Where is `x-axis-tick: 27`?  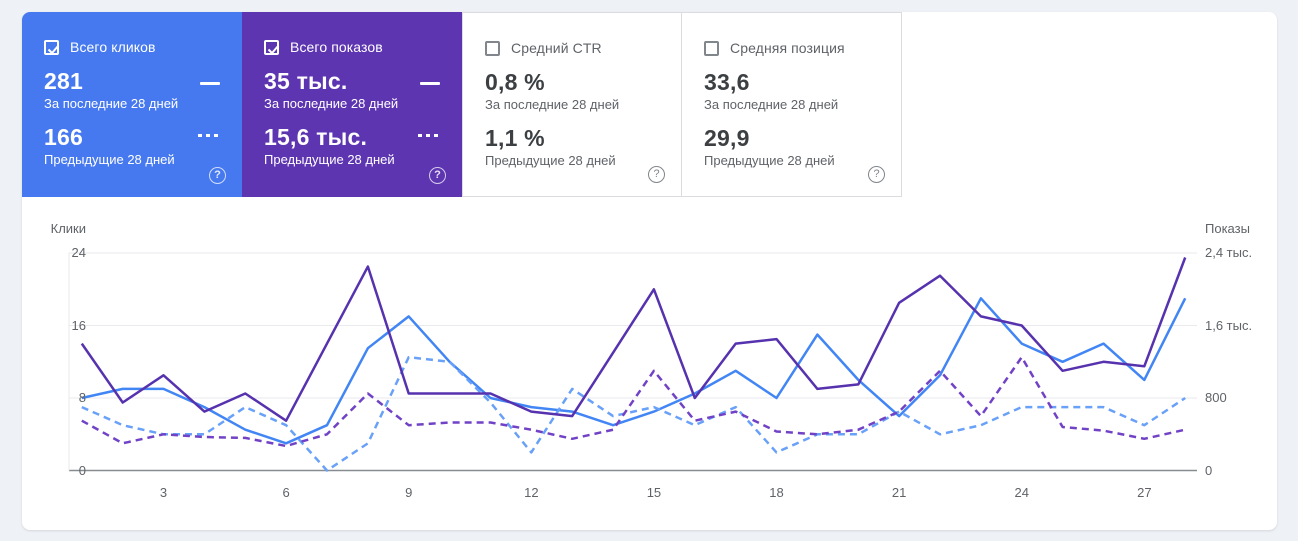 x-axis-tick: 27 is located at coordinates (1144, 492).